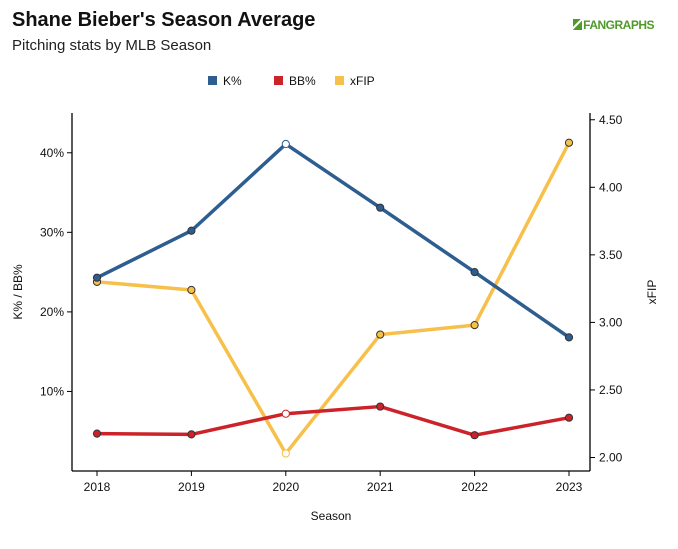 This screenshot has height=549, width=678. I want to click on fangraphs-logo: FANGRAPHS, so click(613, 25).